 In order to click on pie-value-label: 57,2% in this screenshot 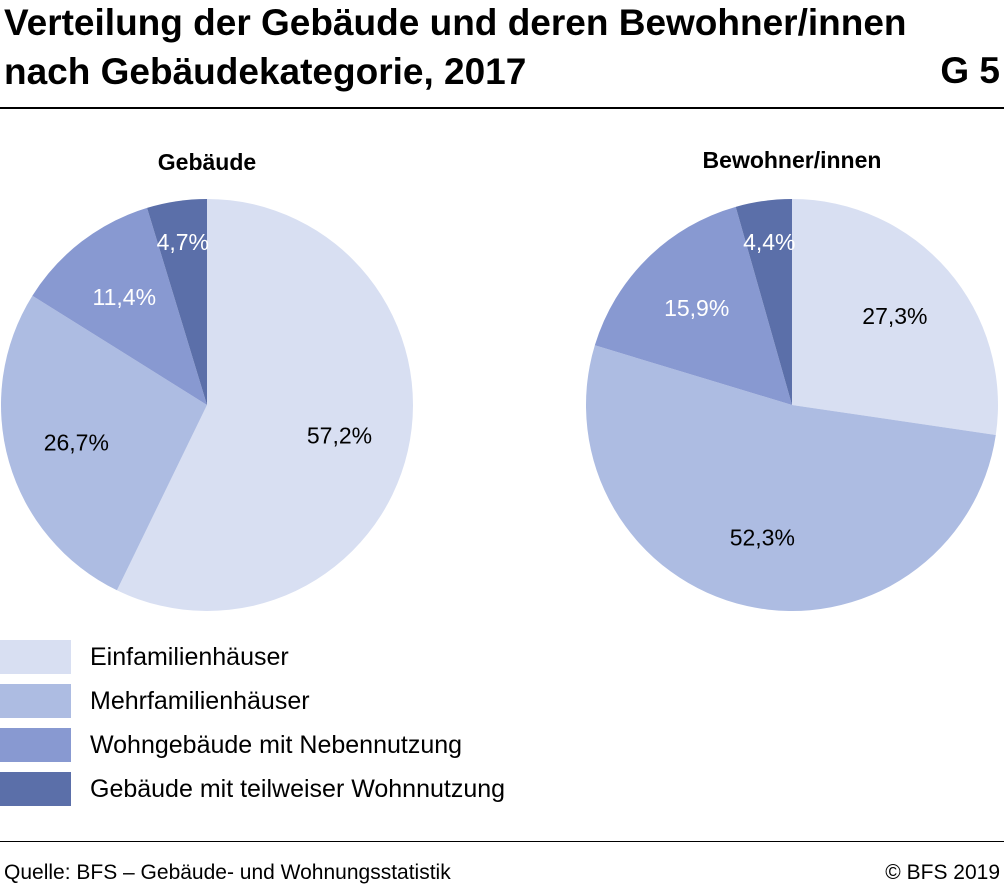, I will do `click(339, 436)`.